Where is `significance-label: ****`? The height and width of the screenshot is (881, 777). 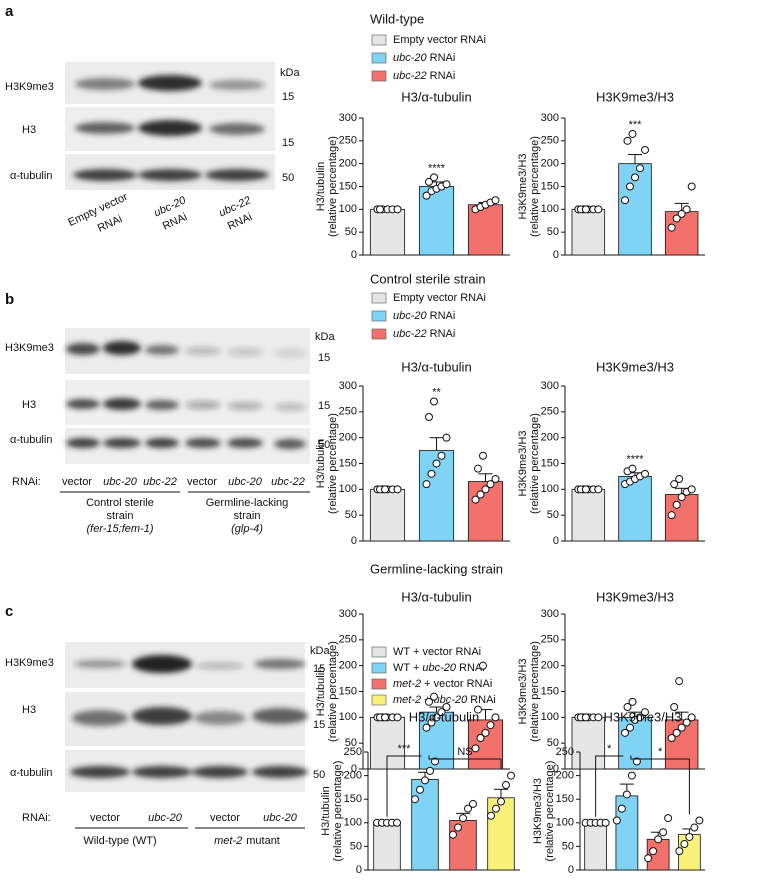
significance-label: **** is located at coordinates (635, 460).